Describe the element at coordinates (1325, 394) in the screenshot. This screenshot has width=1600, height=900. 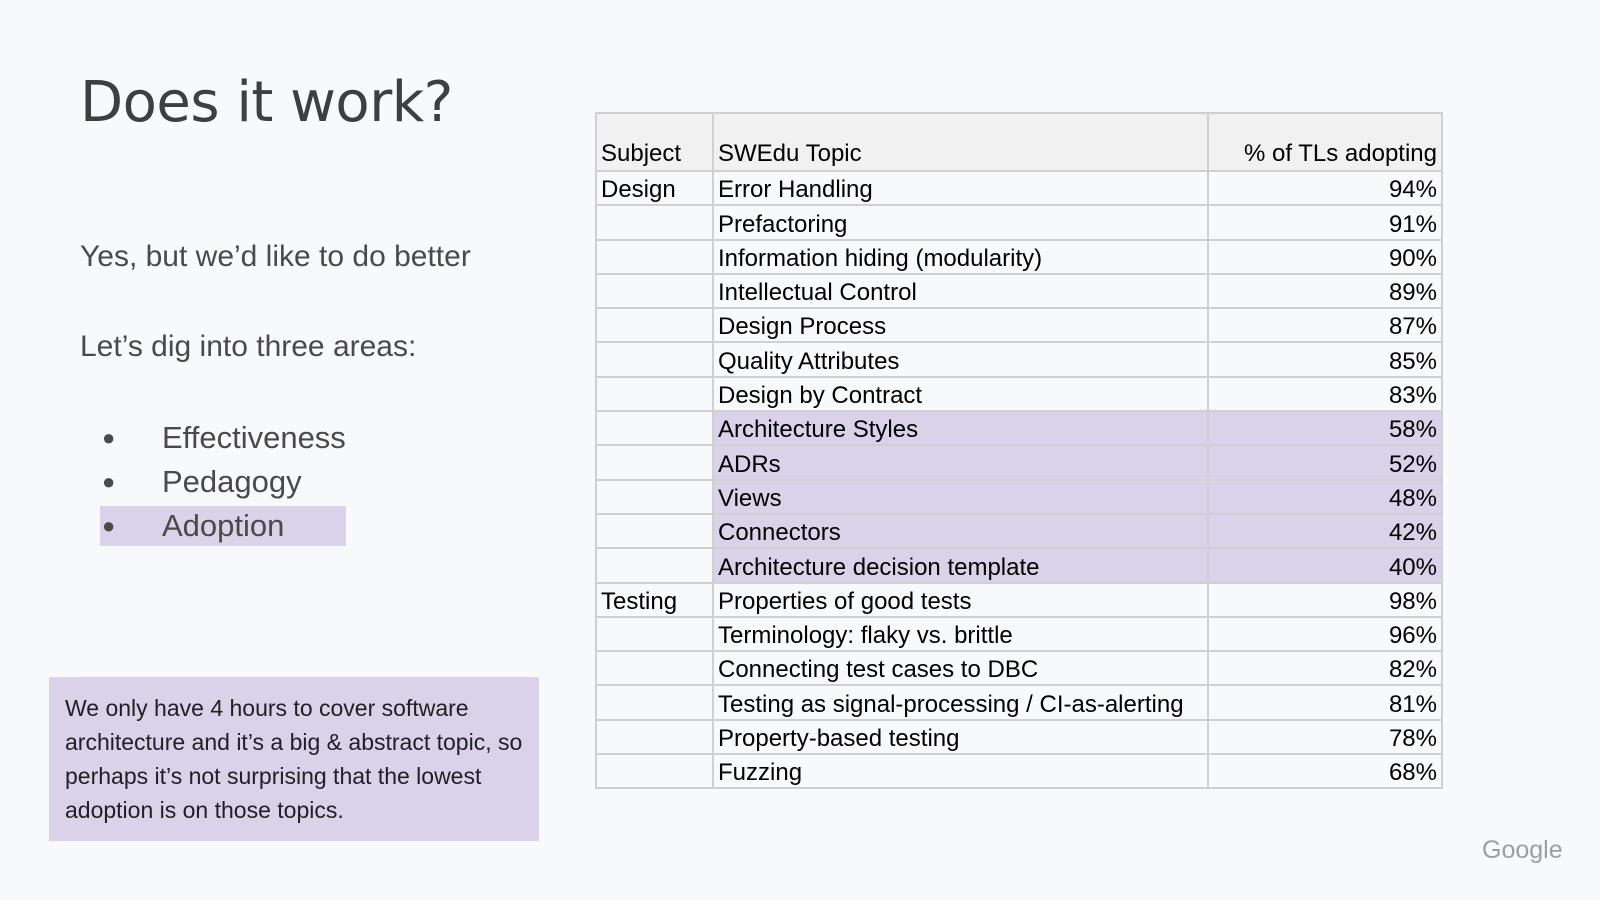
I see `cell-percent: 83%` at that location.